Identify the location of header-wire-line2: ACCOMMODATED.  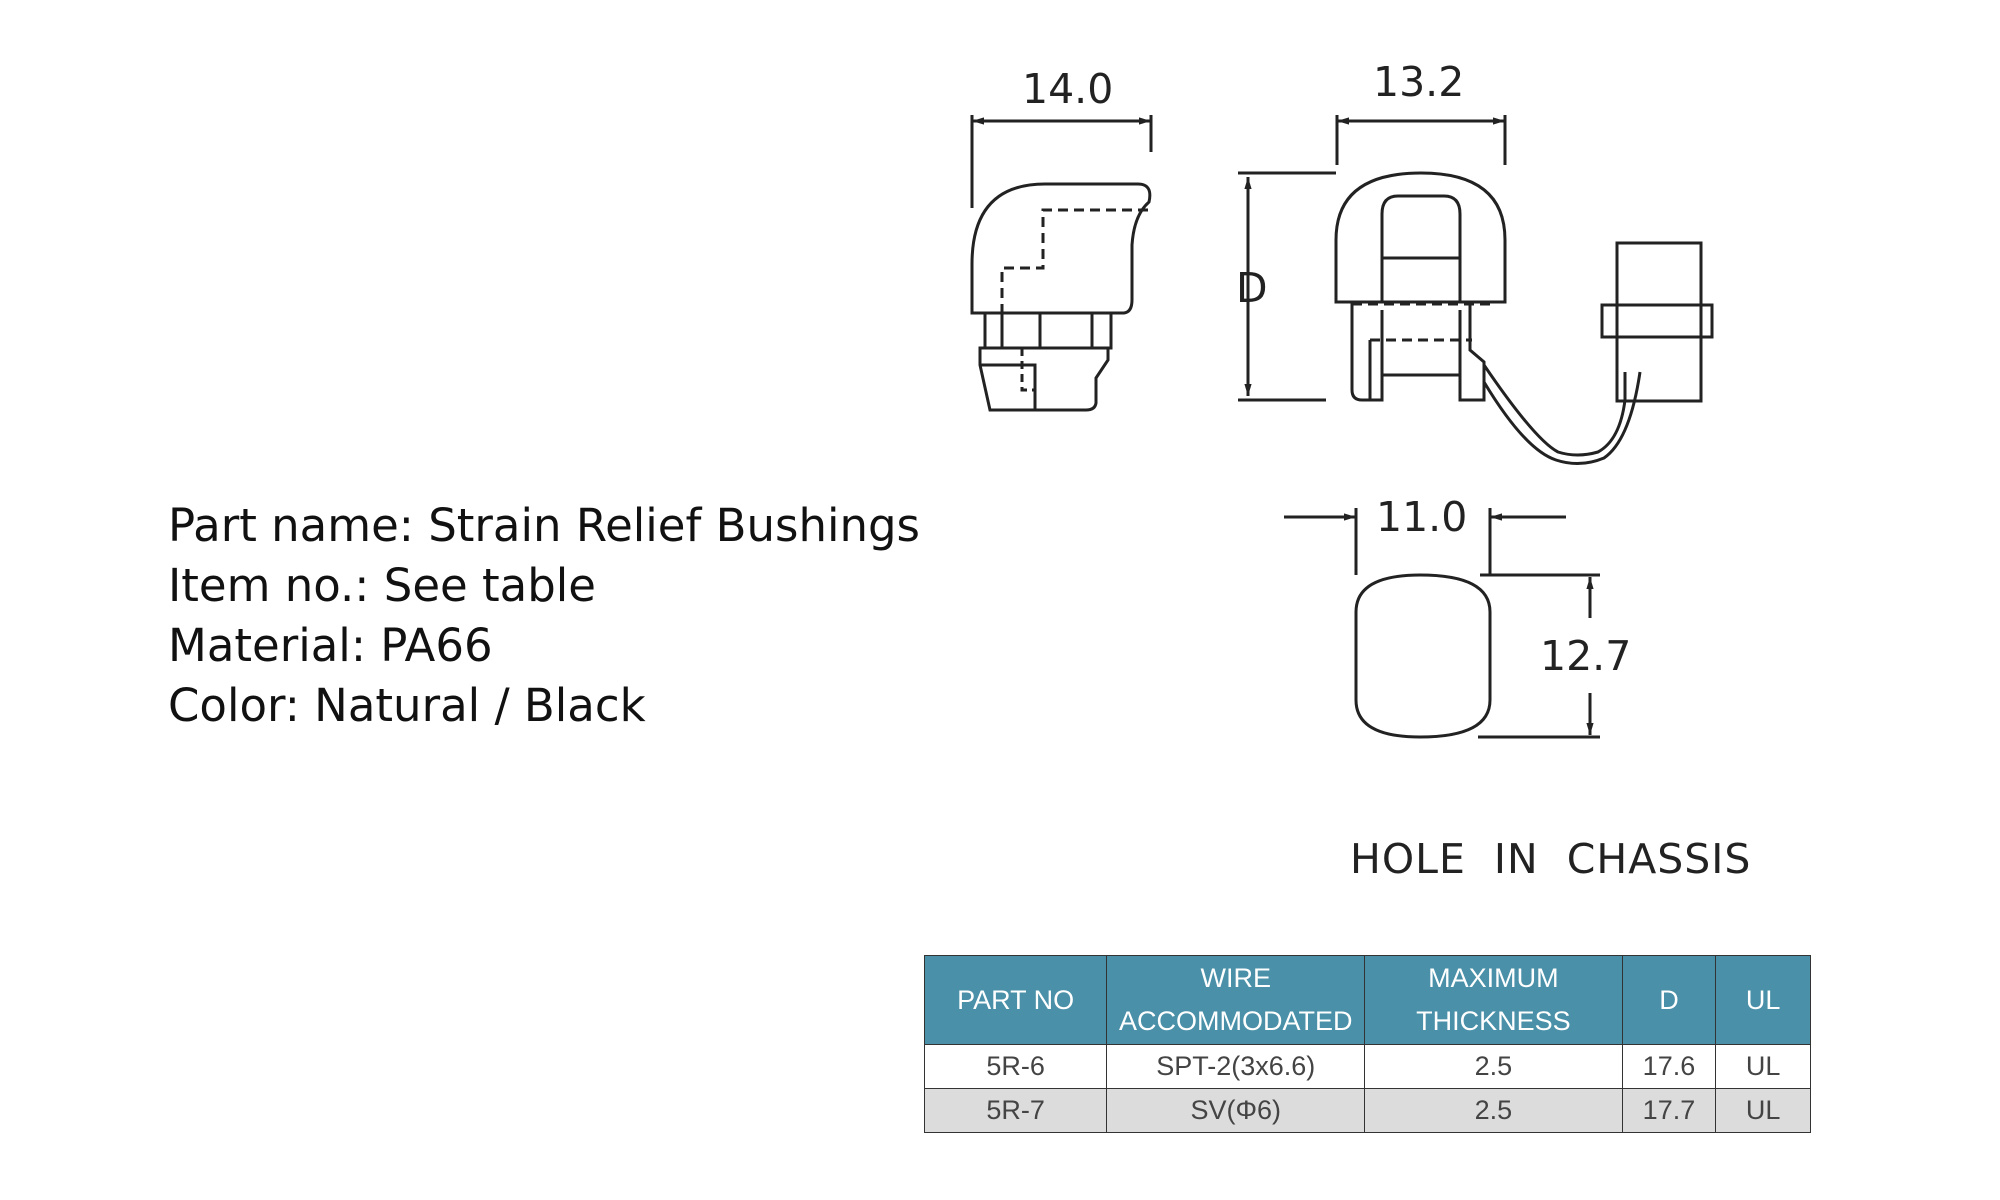
(1236, 1021).